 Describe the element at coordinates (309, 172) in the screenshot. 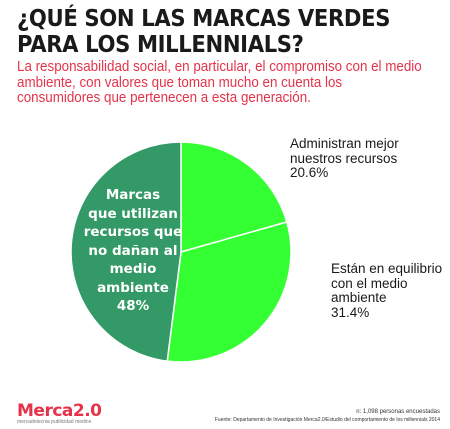

I see `slice-value-label: 20.6%` at that location.